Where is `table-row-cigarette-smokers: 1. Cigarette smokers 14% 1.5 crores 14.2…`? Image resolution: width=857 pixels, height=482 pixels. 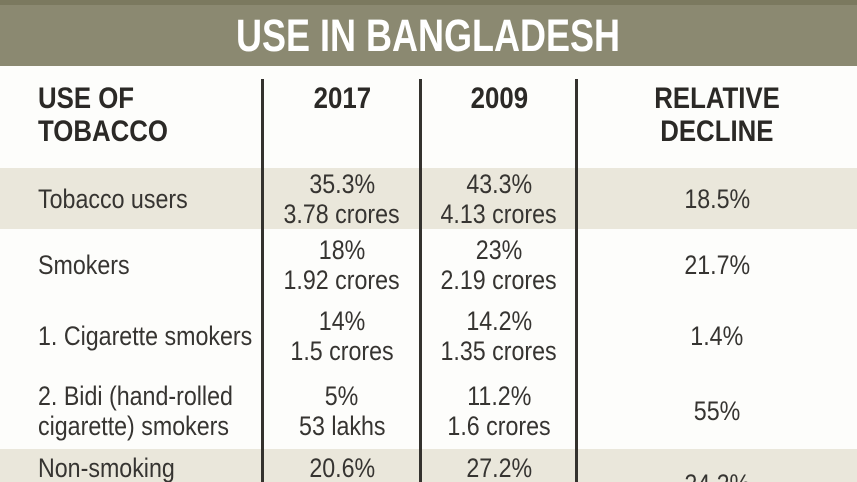
table-row-cigarette-smokers: 1. Cigarette smokers 14% 1.5 crores 14.2… is located at coordinates (428, 336).